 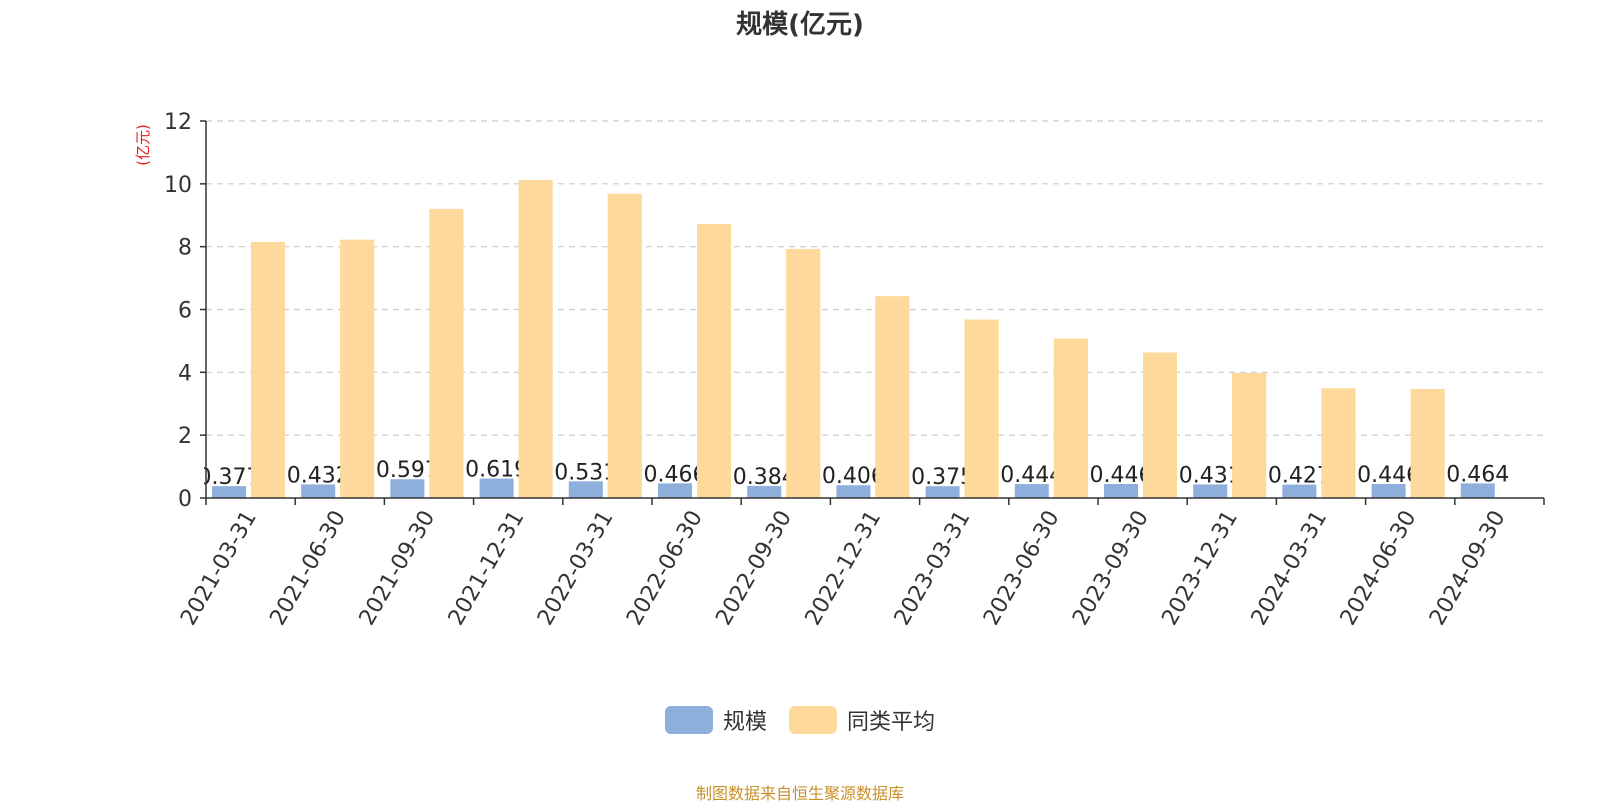 I want to click on y-tick-label: 6, so click(x=185, y=311).